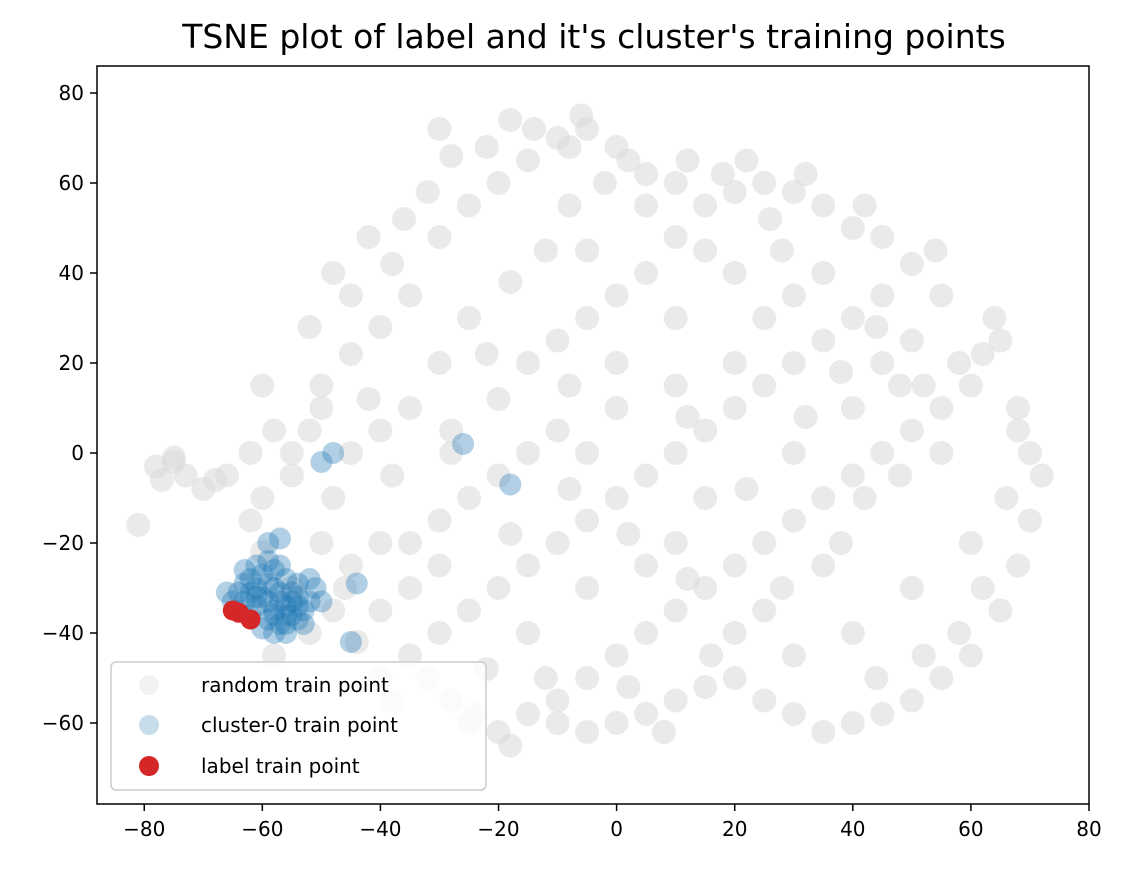 This screenshot has height=872, width=1127. I want to click on y-tick-label: 0, so click(77, 453).